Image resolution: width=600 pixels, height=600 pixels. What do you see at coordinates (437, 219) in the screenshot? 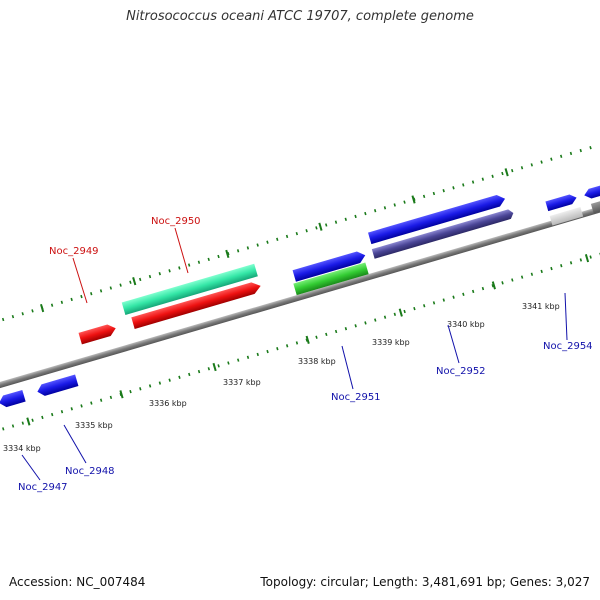
I see `gene-arrow-noc-2952-top` at bounding box center [437, 219].